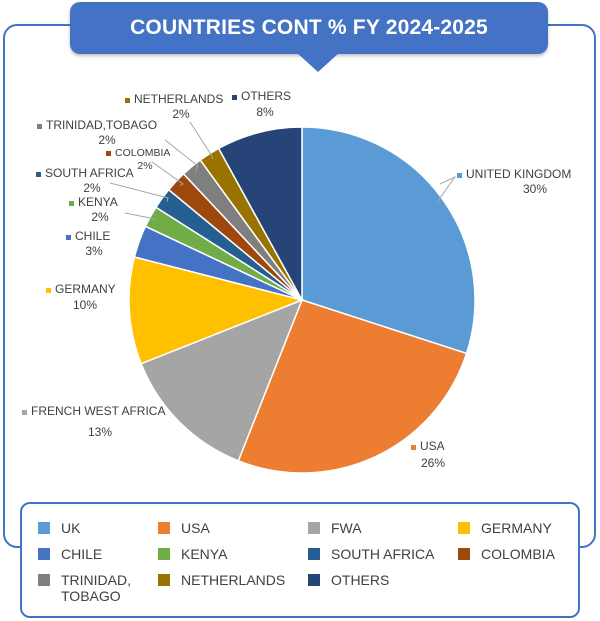 Image resolution: width=600 pixels, height=621 pixels. Describe the element at coordinates (140, 216) in the screenshot. I see `leader-line-kenya` at that location.